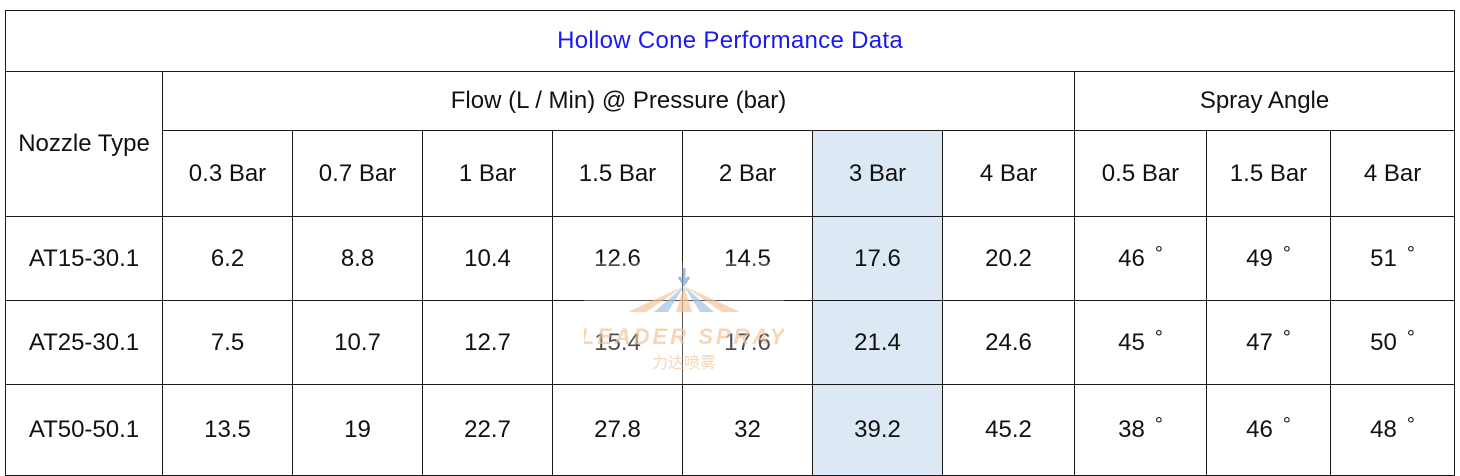 This screenshot has height=476, width=1460. What do you see at coordinates (84, 258) in the screenshot?
I see `nozzle-type-cell: AT15-30.1` at bounding box center [84, 258].